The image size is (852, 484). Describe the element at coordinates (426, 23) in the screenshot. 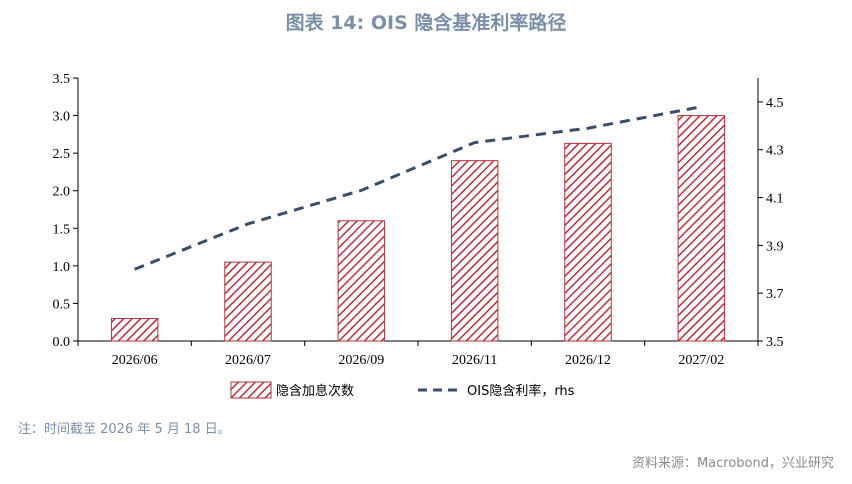

I see `chart-title: 图表 14: OIS 隐含基准利率路径` at that location.